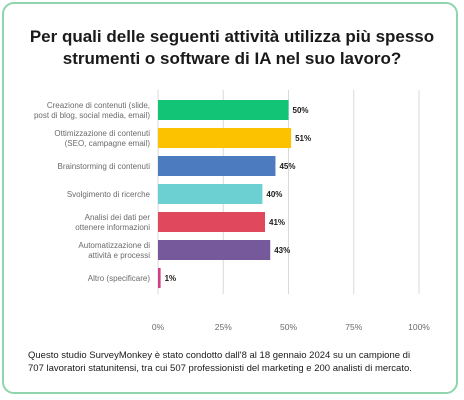 Image resolution: width=464 pixels, height=400 pixels. I want to click on x-tick-label-3: 75%, so click(353, 327).